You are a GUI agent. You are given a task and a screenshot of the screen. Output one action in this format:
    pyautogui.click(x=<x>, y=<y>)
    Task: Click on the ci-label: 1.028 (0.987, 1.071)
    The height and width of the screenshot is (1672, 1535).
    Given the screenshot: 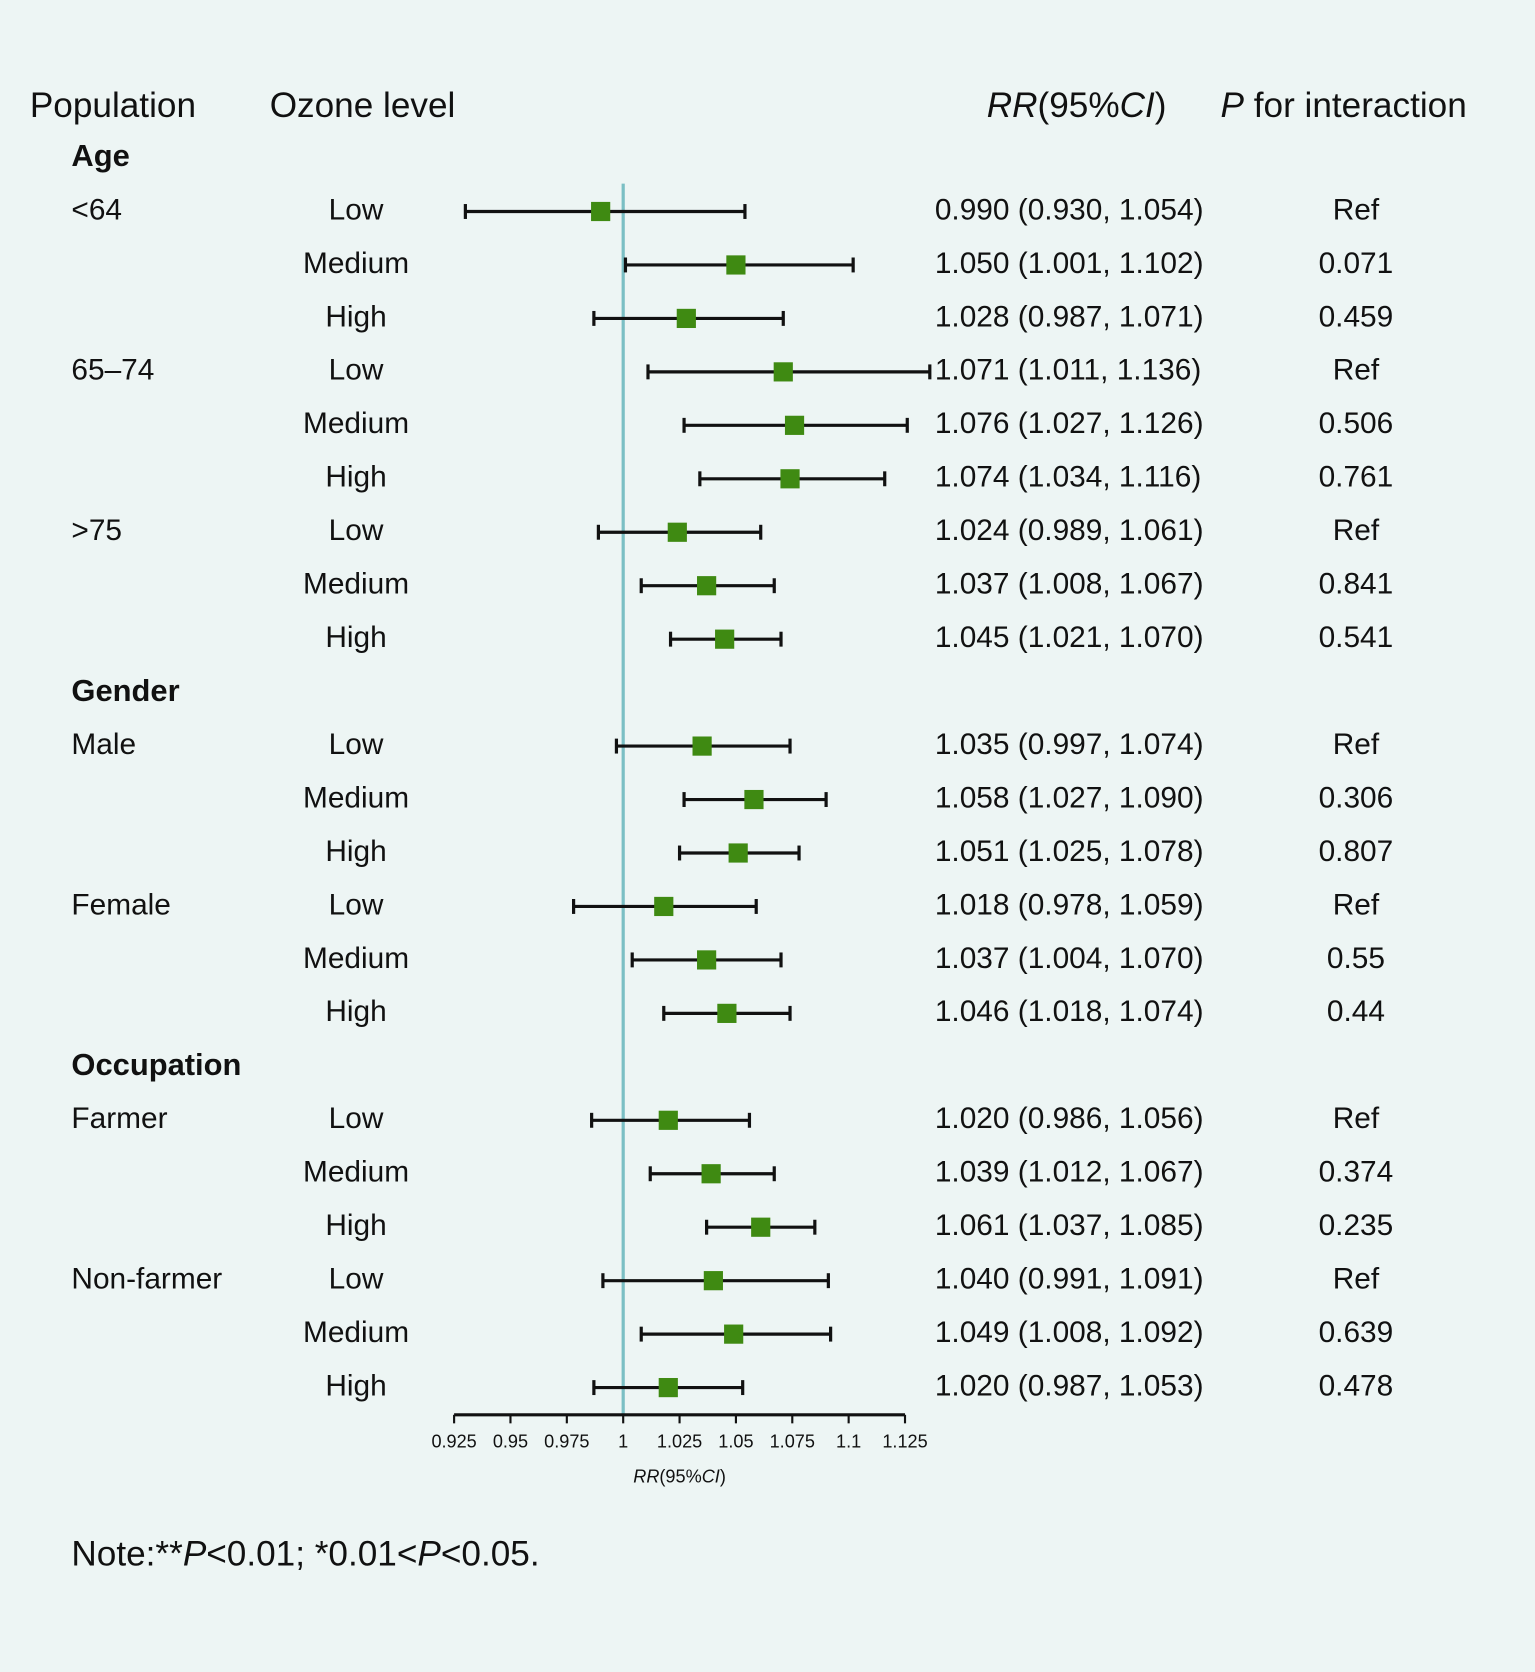 What is the action you would take?
    pyautogui.click(x=1069, y=316)
    